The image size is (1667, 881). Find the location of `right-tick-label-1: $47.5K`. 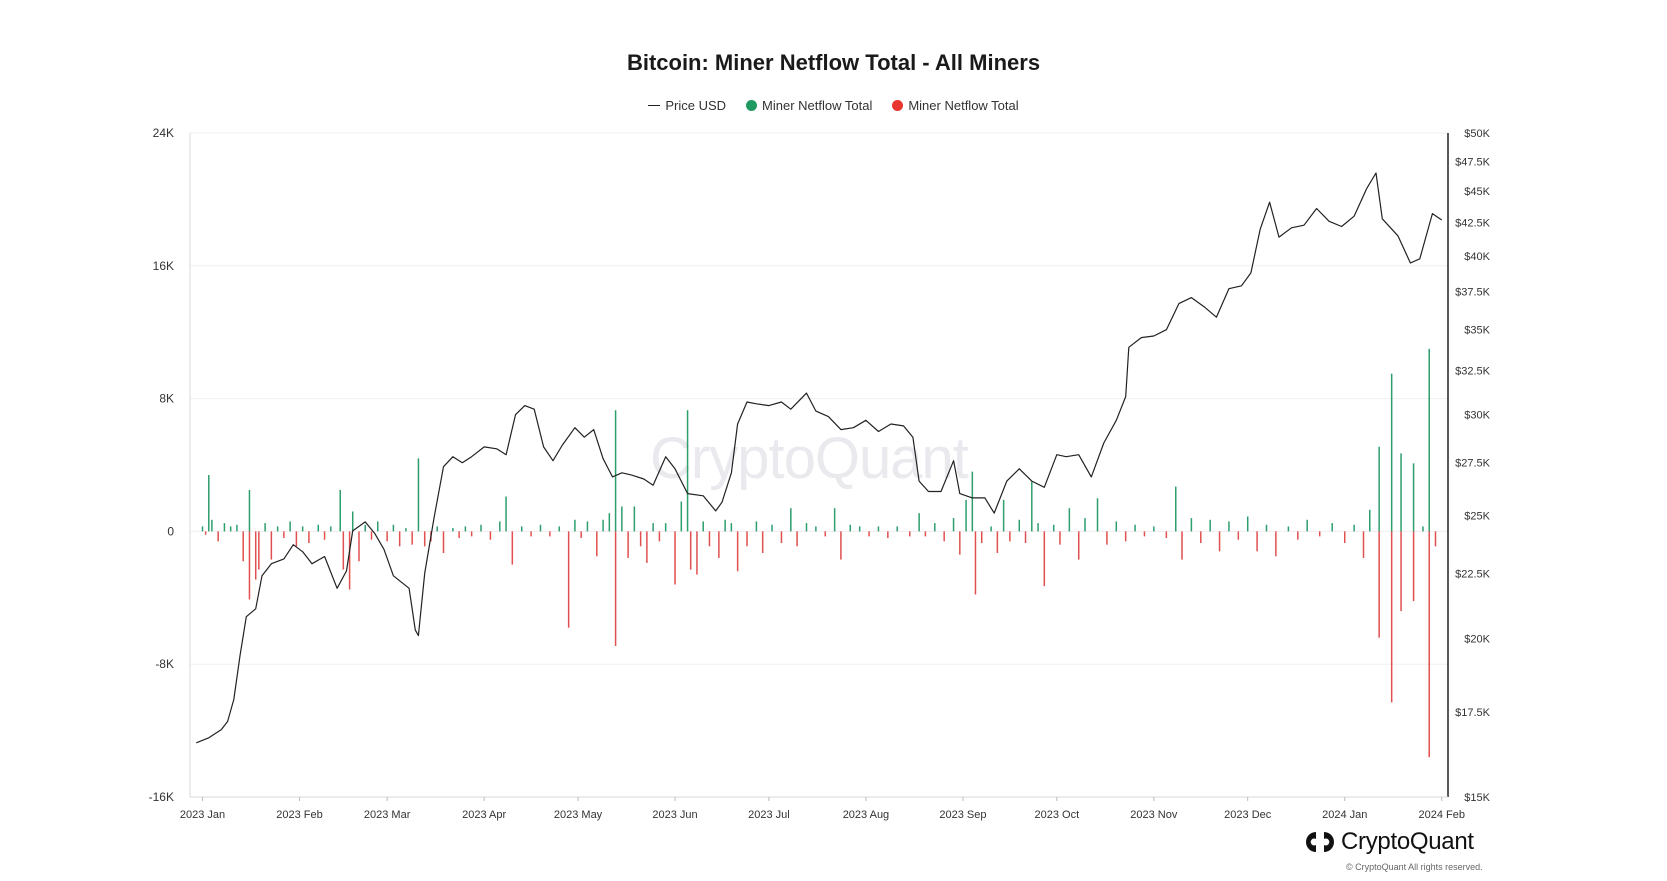

right-tick-label-1: $47.5K is located at coordinates (1473, 162).